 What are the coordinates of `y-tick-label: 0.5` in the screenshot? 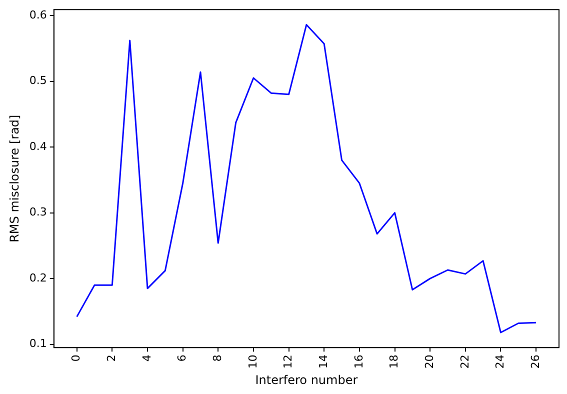 It's located at (38, 81).